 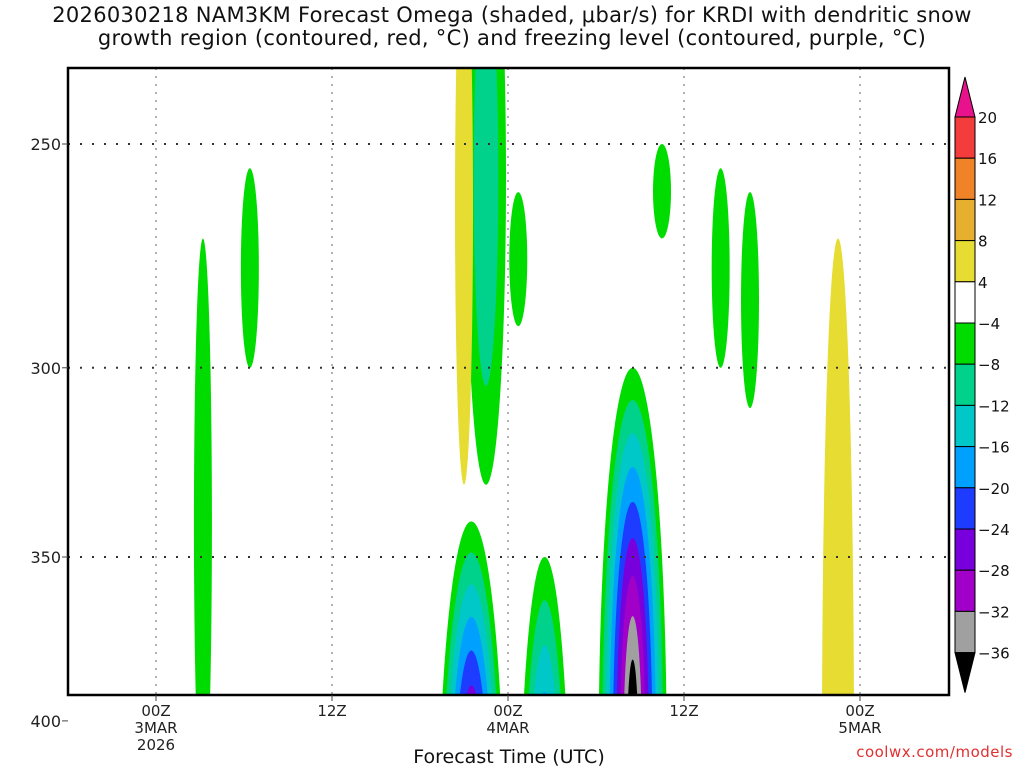 I want to click on colorbar-label: −36, so click(x=994, y=654).